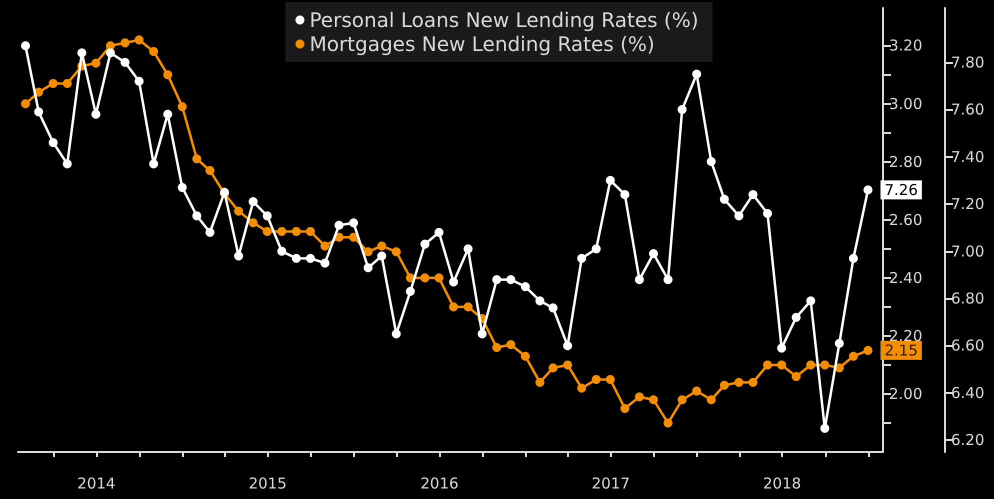 This screenshot has width=994, height=499. I want to click on y-tick-label: 2.60, so click(905, 219).